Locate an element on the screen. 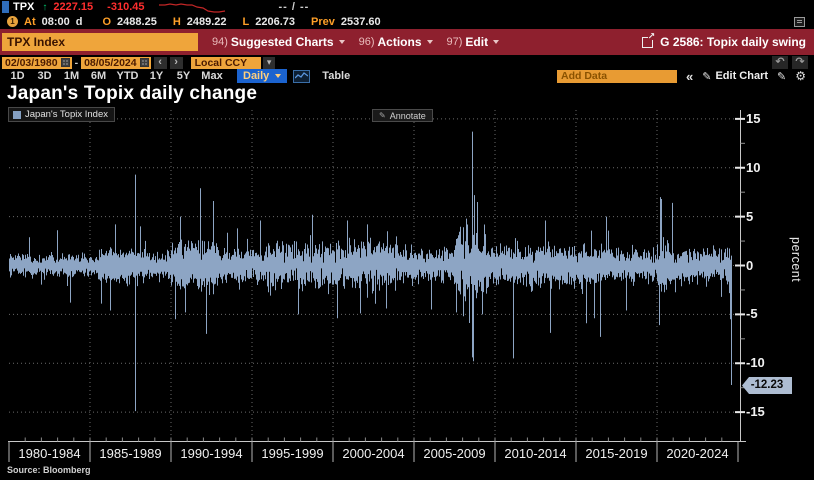  x-axis-label: 2000-2004 is located at coordinates (373, 453).